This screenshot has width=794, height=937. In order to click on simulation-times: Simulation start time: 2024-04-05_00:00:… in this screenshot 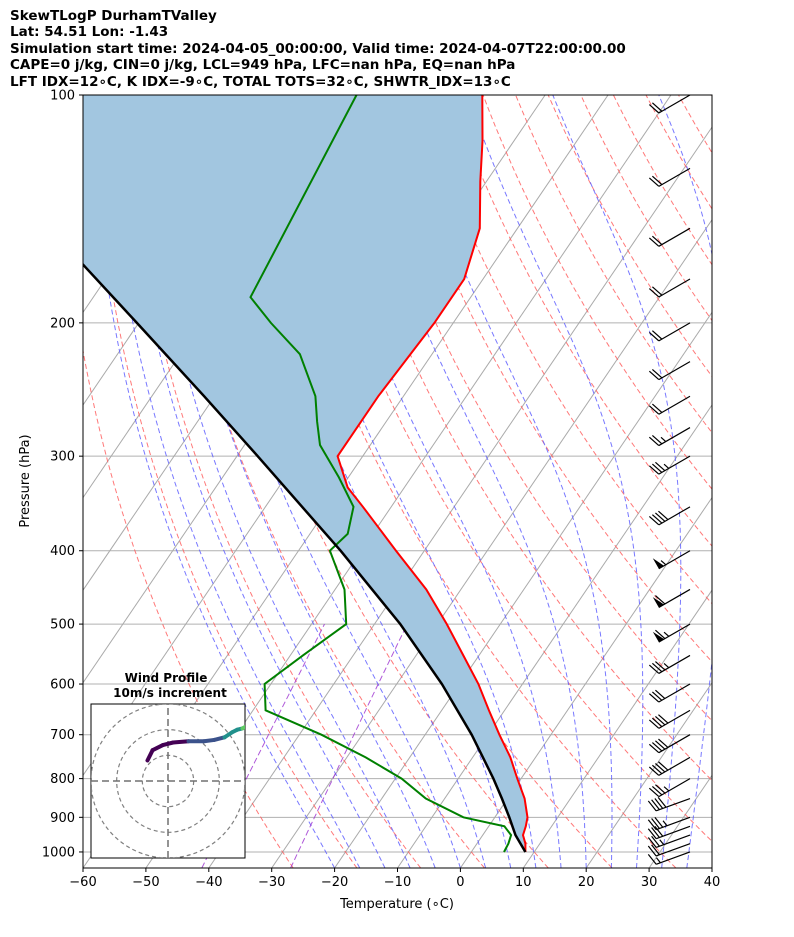, I will do `click(318, 48)`.